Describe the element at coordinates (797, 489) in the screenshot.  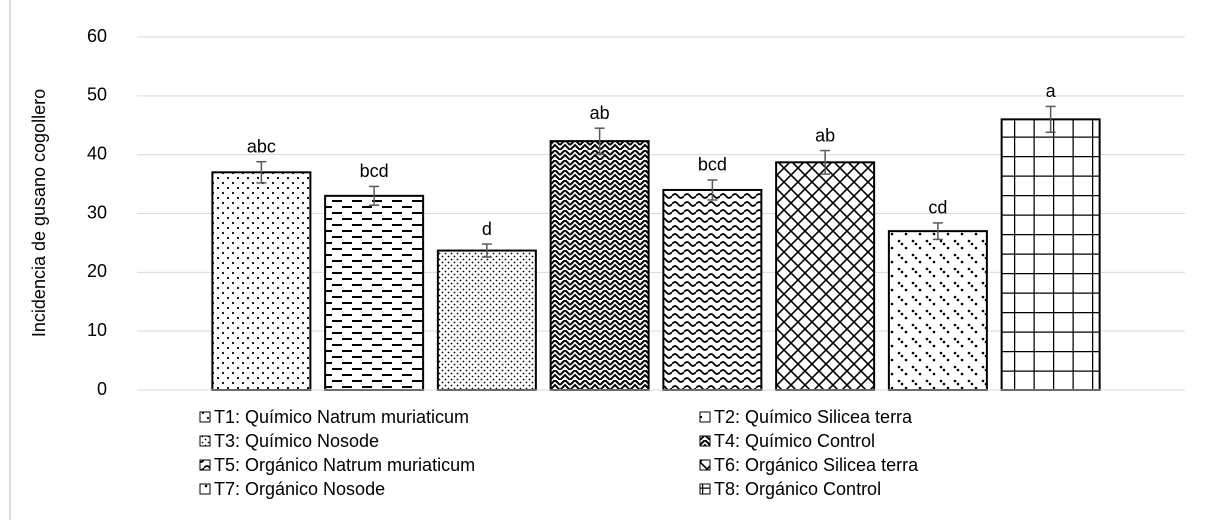
I see `legend-label: T8: Orgánico Control` at that location.